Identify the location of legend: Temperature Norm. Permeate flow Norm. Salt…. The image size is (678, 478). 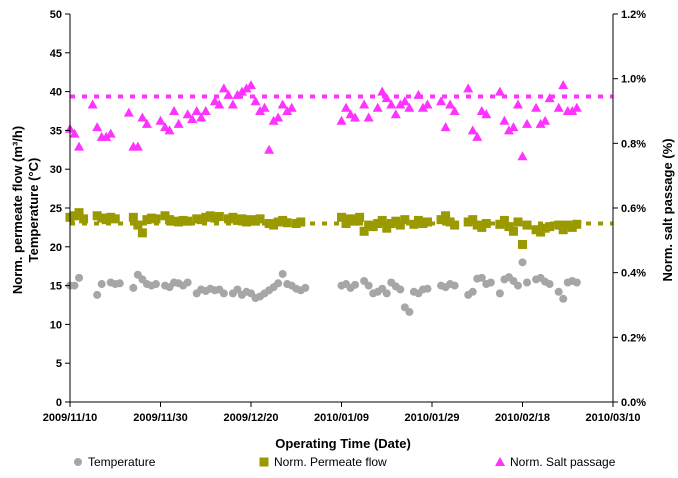
(345, 462).